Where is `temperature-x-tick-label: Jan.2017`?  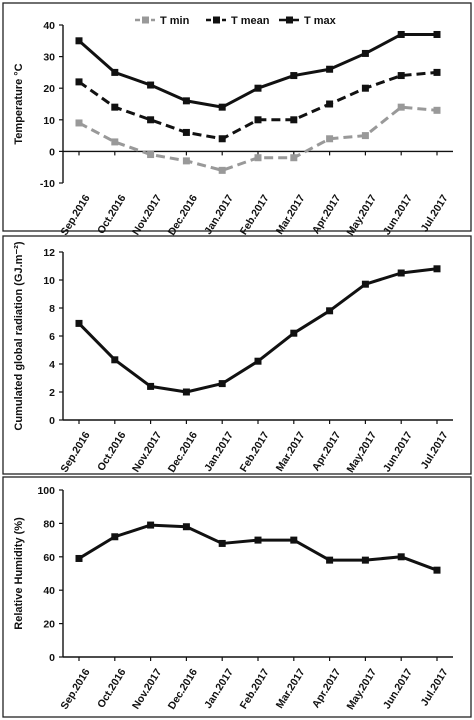 temperature-x-tick-label: Jan.2017 is located at coordinates (219, 215).